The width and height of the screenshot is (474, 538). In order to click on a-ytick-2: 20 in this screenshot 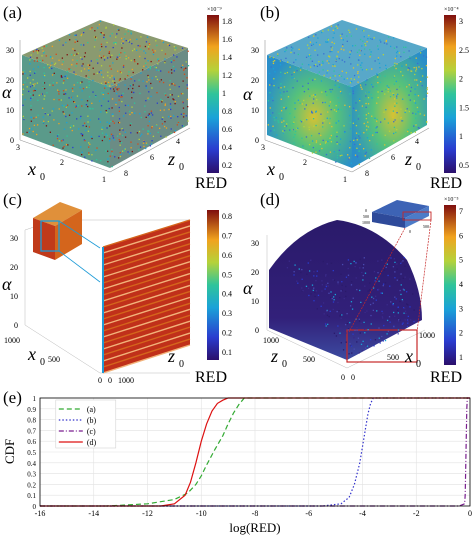, I will do `click(10, 80)`.